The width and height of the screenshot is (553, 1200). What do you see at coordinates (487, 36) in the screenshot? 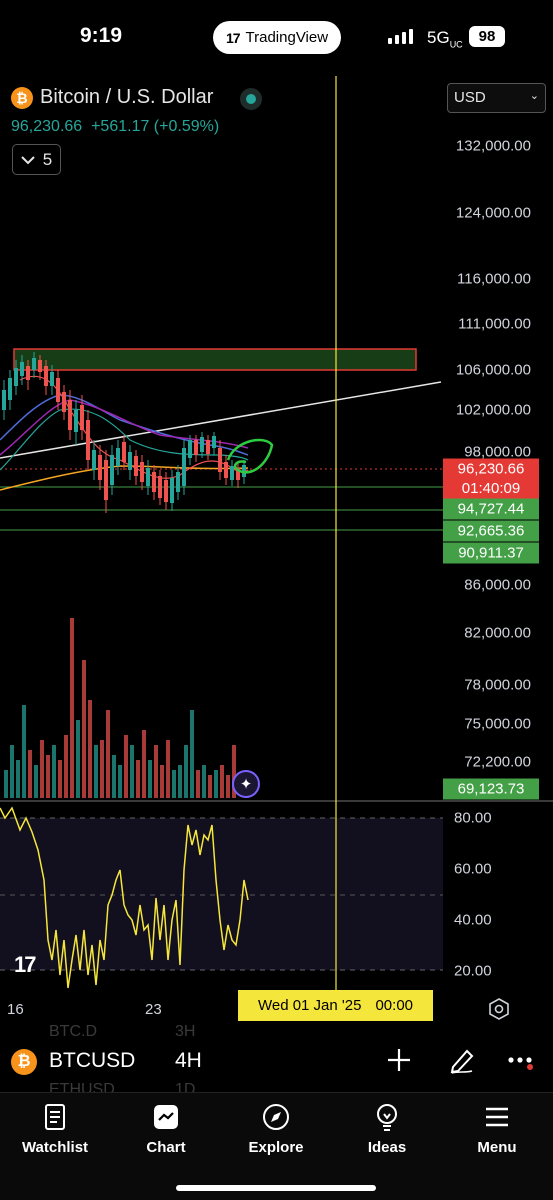
I see `battery-icon: 98` at bounding box center [487, 36].